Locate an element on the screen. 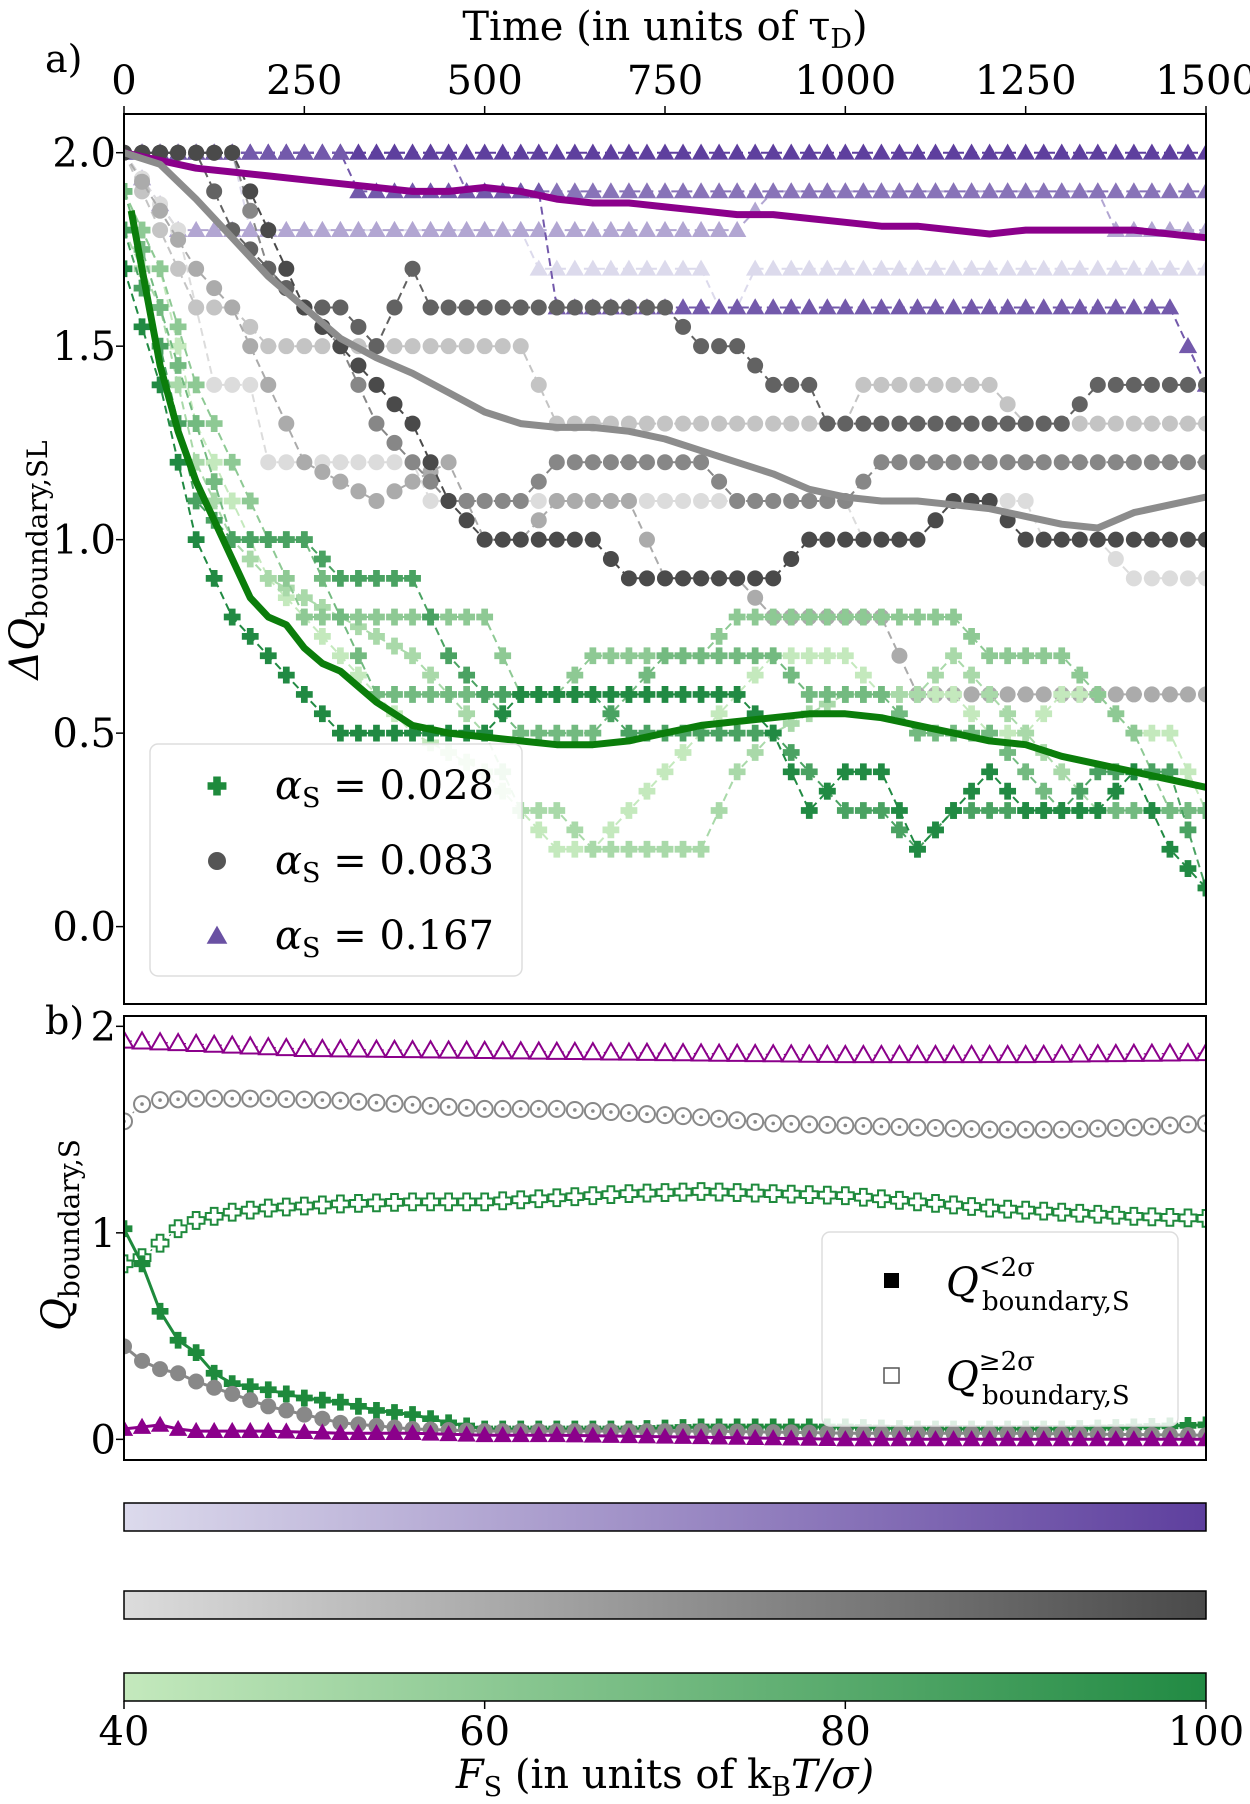  run-point-0.167-60-9 is located at coordinates (286, 228).